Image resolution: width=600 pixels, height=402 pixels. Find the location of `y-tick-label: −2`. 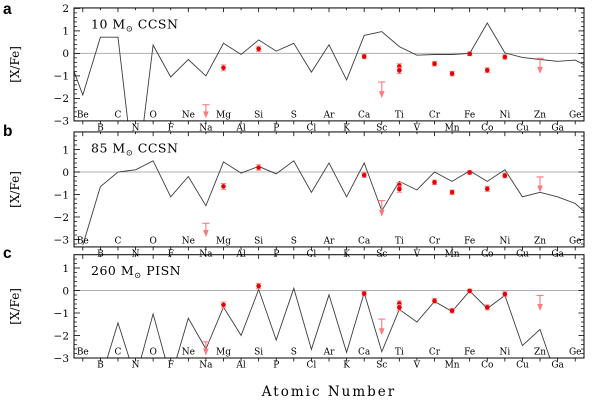

y-tick-label: −2 is located at coordinates (61, 99).